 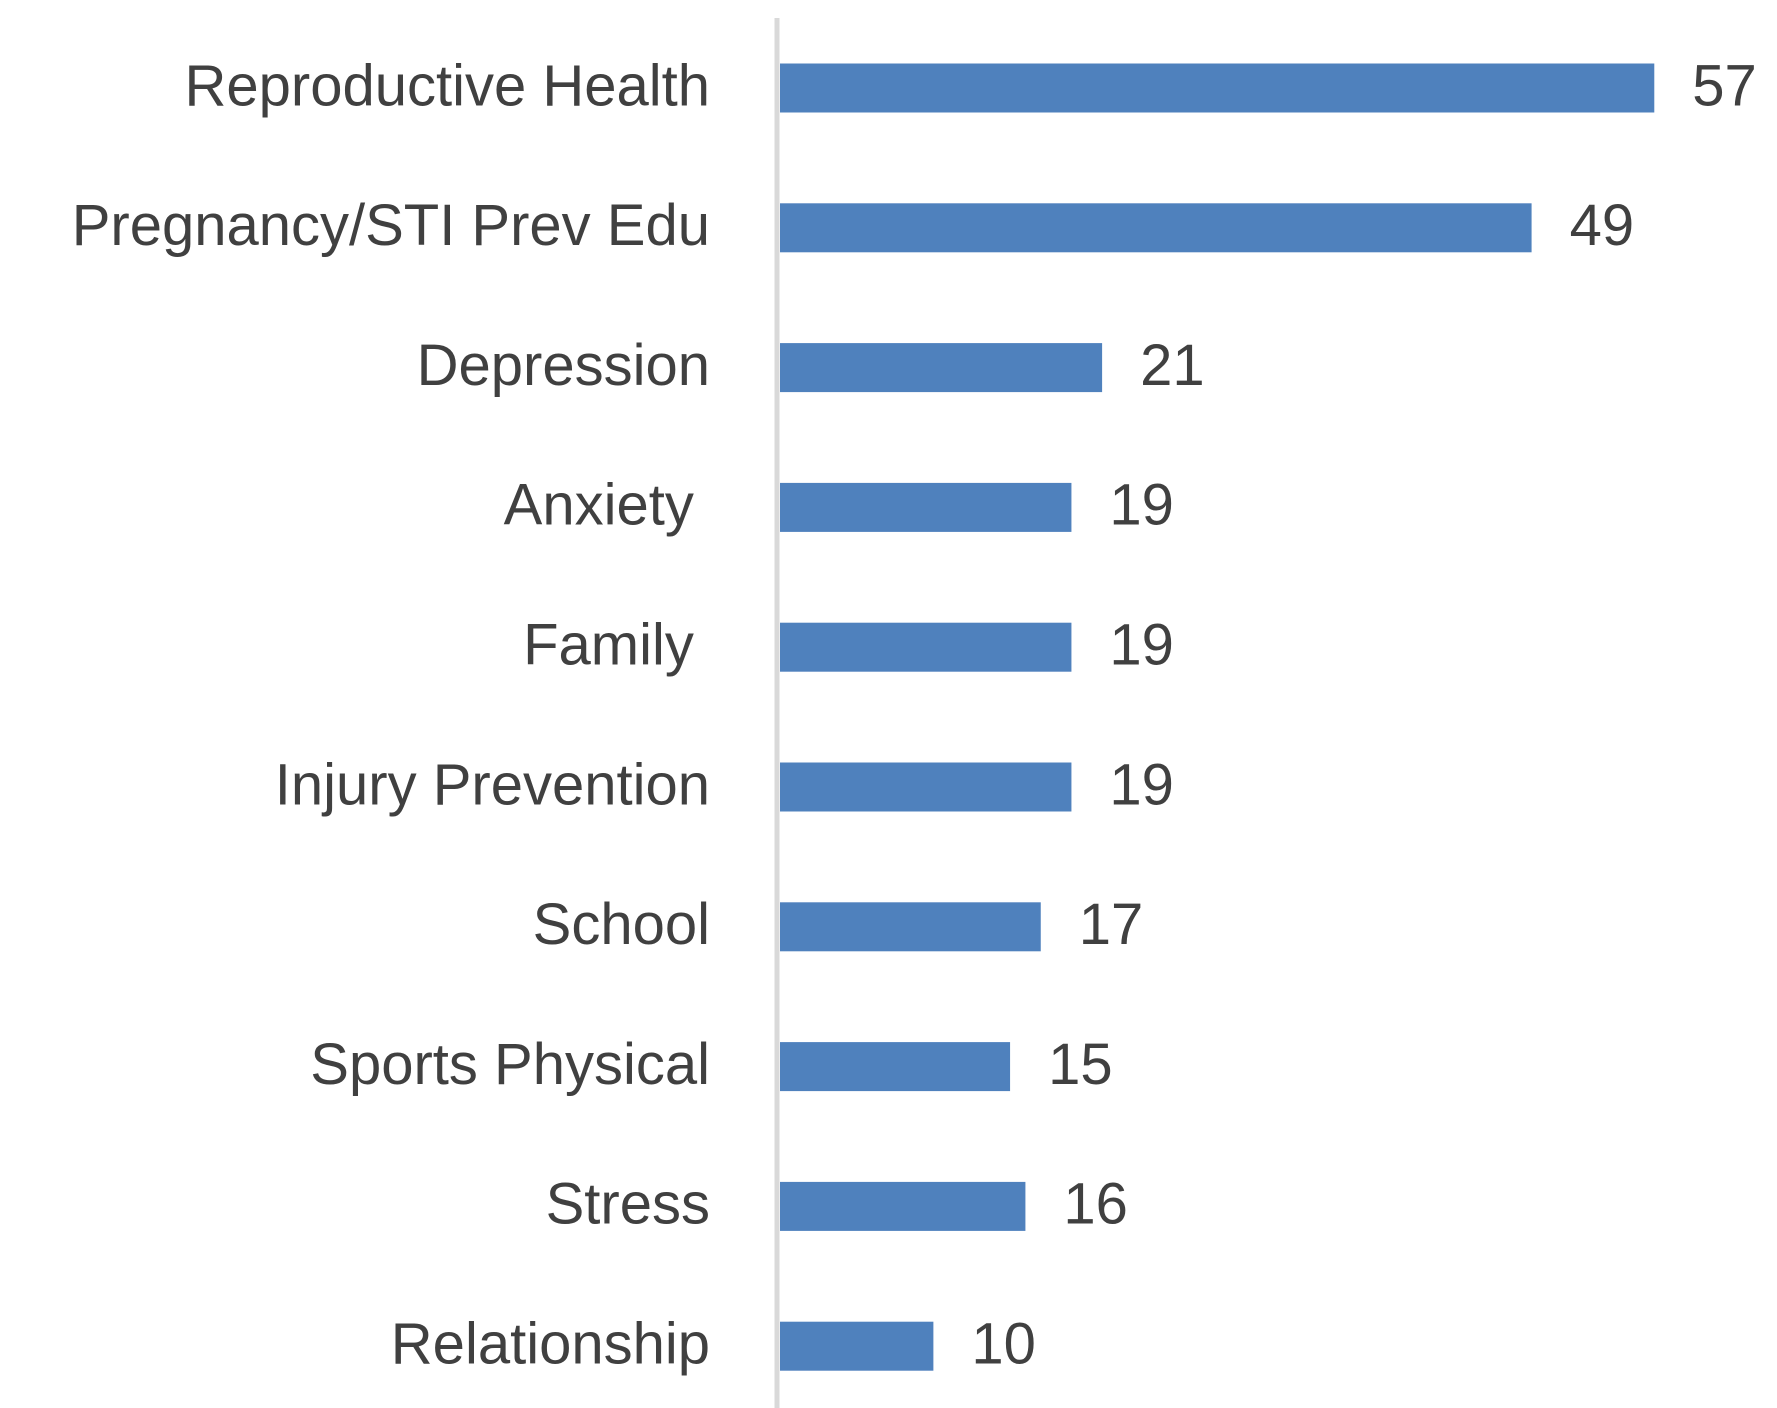 I want to click on value-label: 16, so click(x=1095, y=1204).